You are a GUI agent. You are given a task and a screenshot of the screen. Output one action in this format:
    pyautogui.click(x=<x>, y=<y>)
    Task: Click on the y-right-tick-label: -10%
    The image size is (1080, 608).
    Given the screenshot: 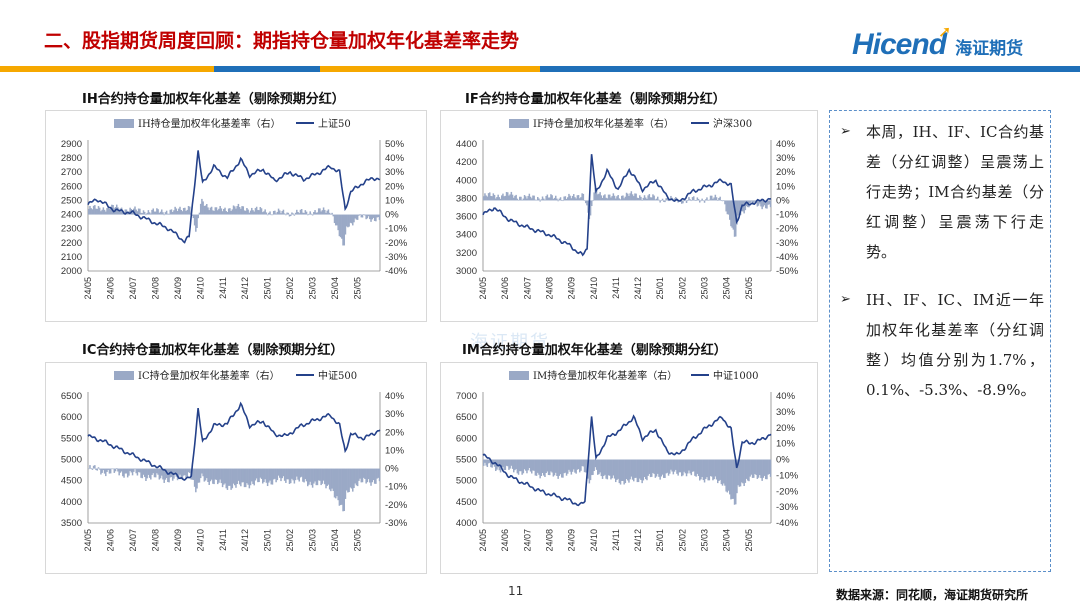 What is the action you would take?
    pyautogui.click(x=787, y=215)
    